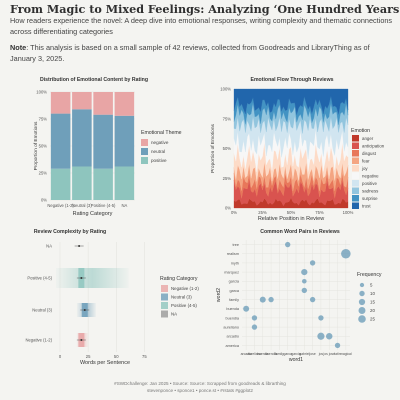 This screenshot has height=400, width=400. What do you see at coordinates (262, 354) in the screenshot?
I see `x-tick-label: buenda` at bounding box center [262, 354].